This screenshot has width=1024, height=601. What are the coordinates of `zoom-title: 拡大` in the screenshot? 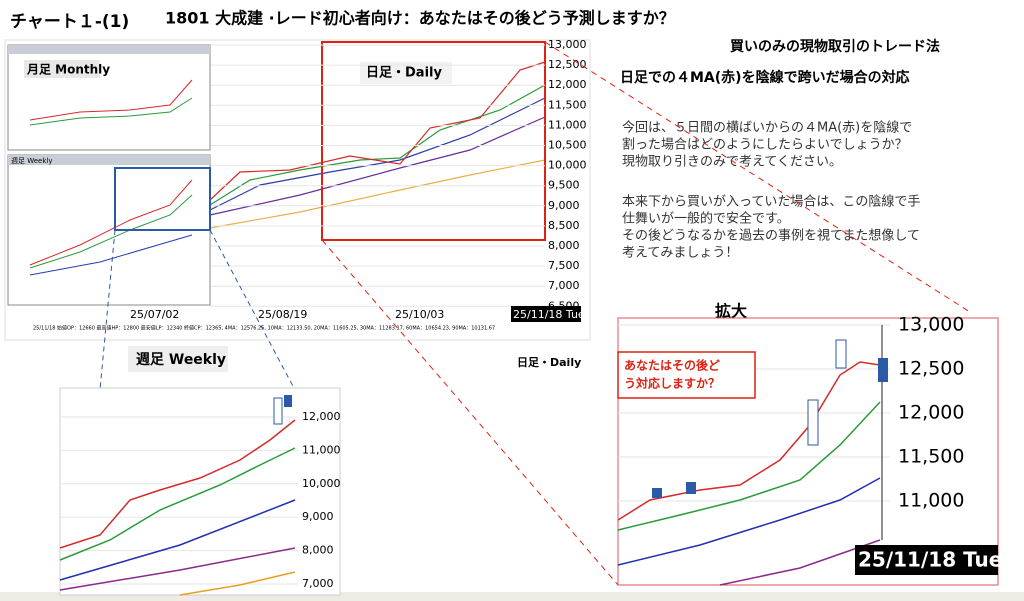 It's located at (731, 311).